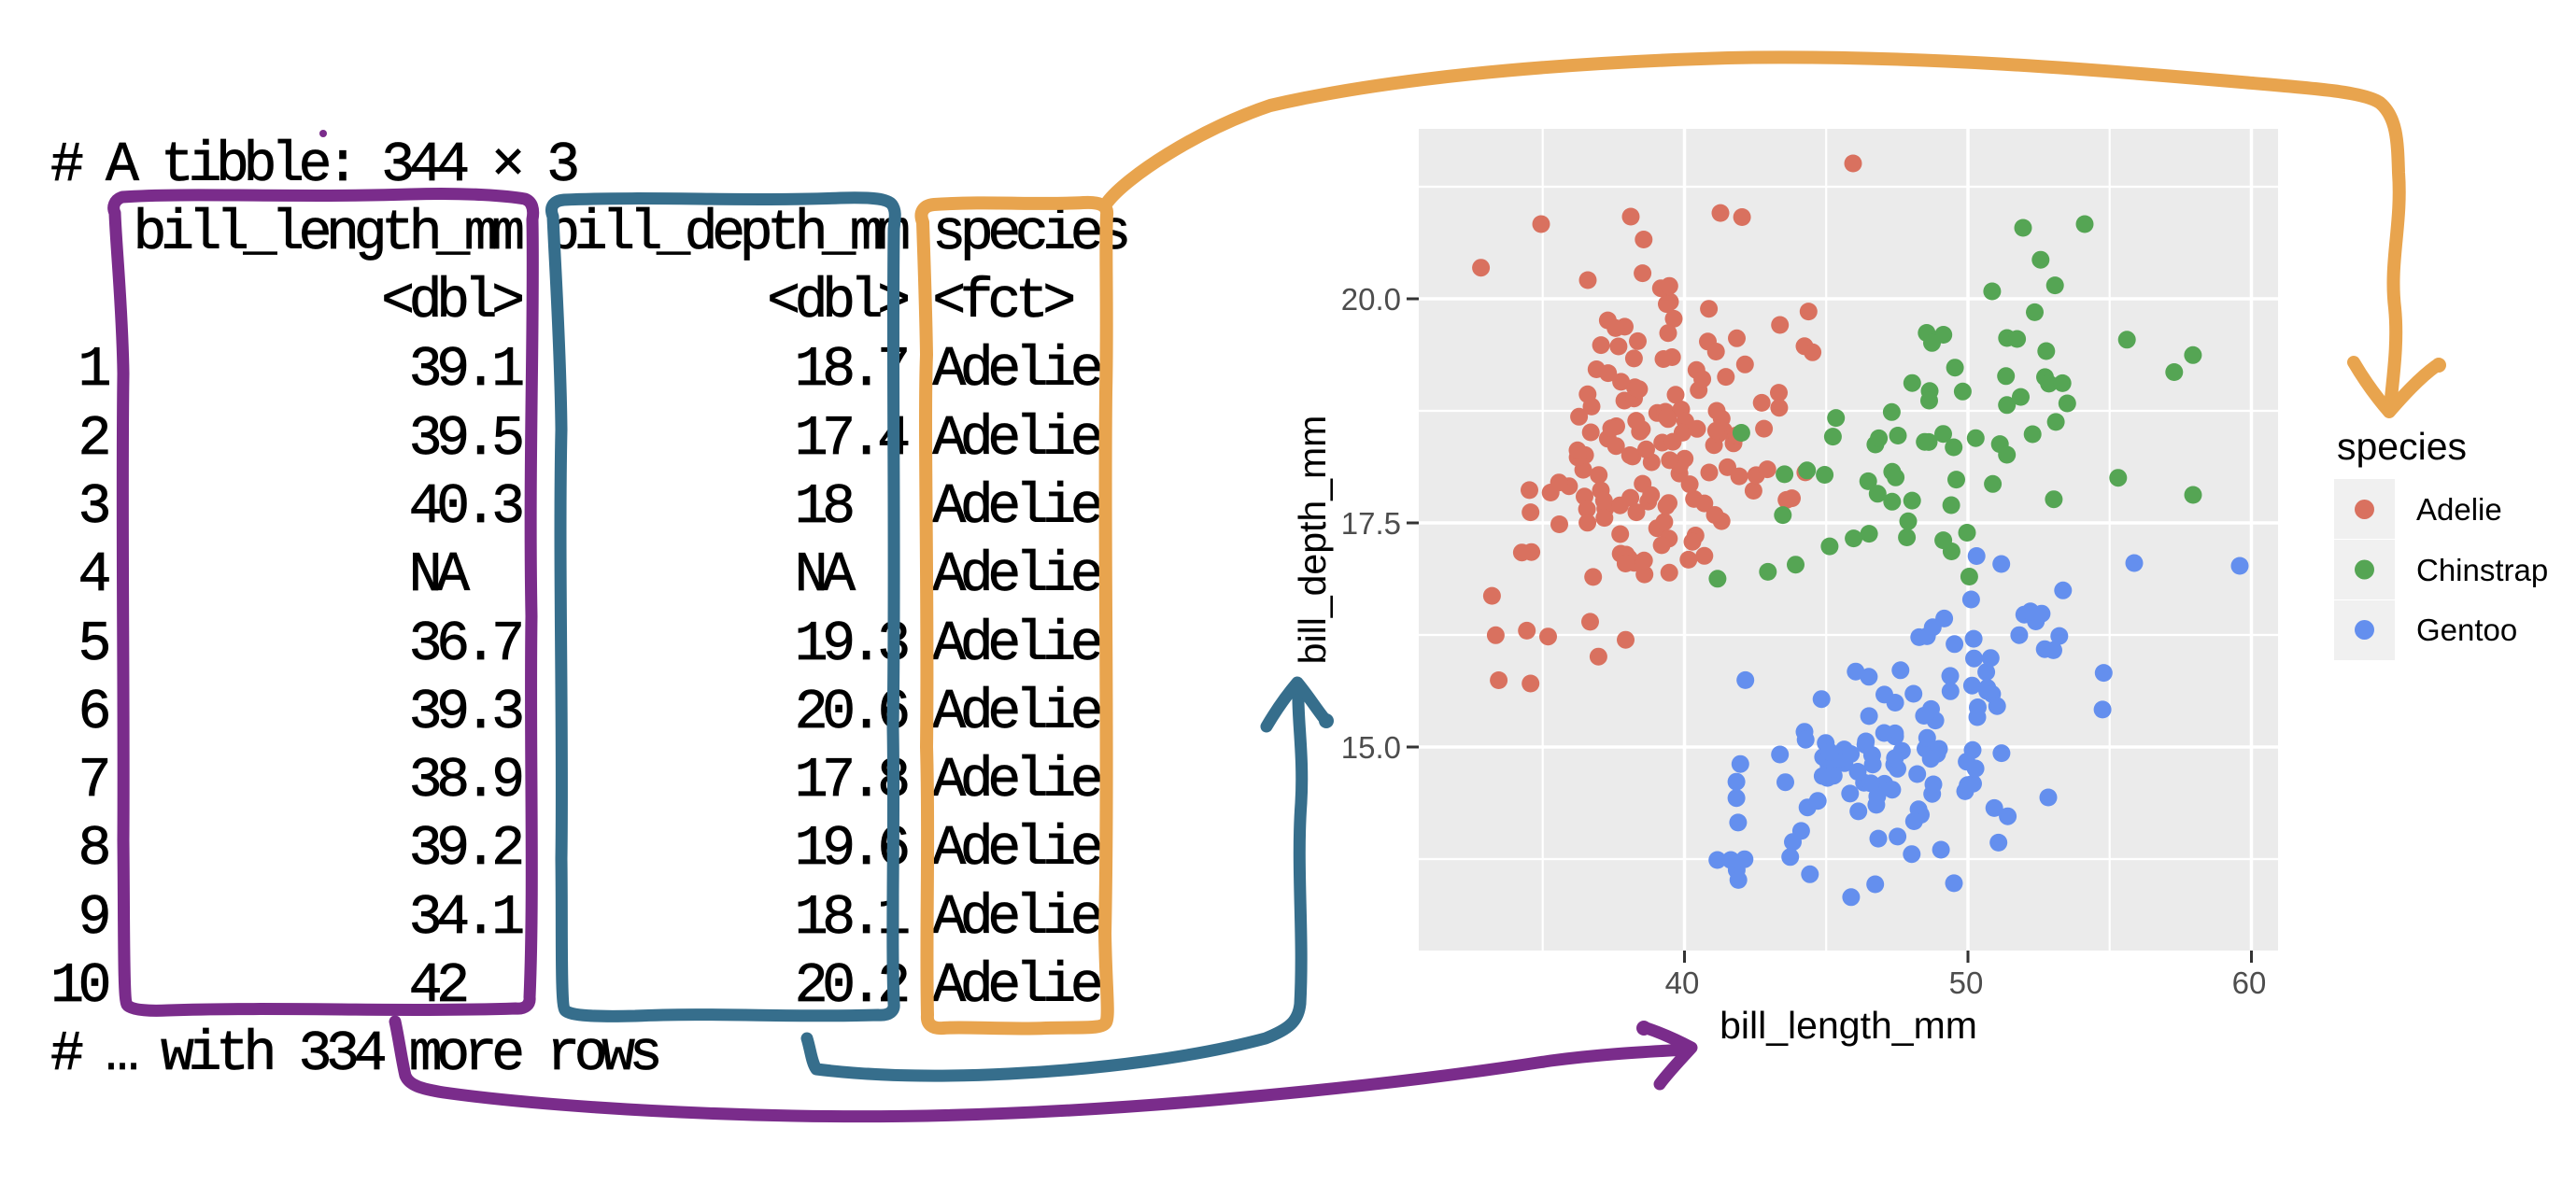 Image resolution: width=2576 pixels, height=1184 pixels. What do you see at coordinates (2249, 983) in the screenshot?
I see `svg-text: 60` at bounding box center [2249, 983].